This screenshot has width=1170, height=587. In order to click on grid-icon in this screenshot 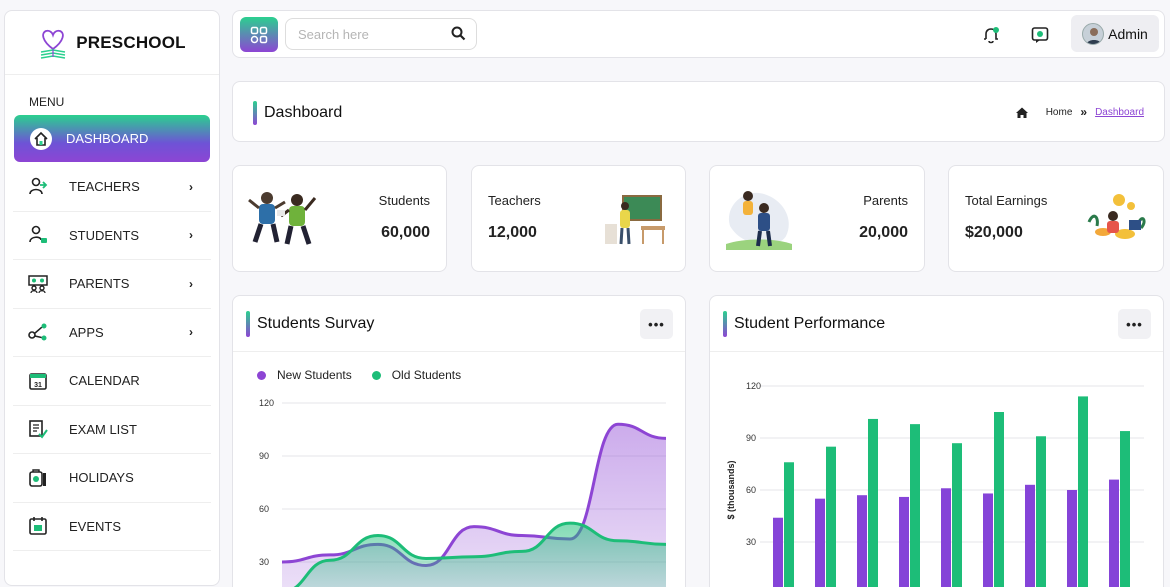, I will do `click(259, 34)`.